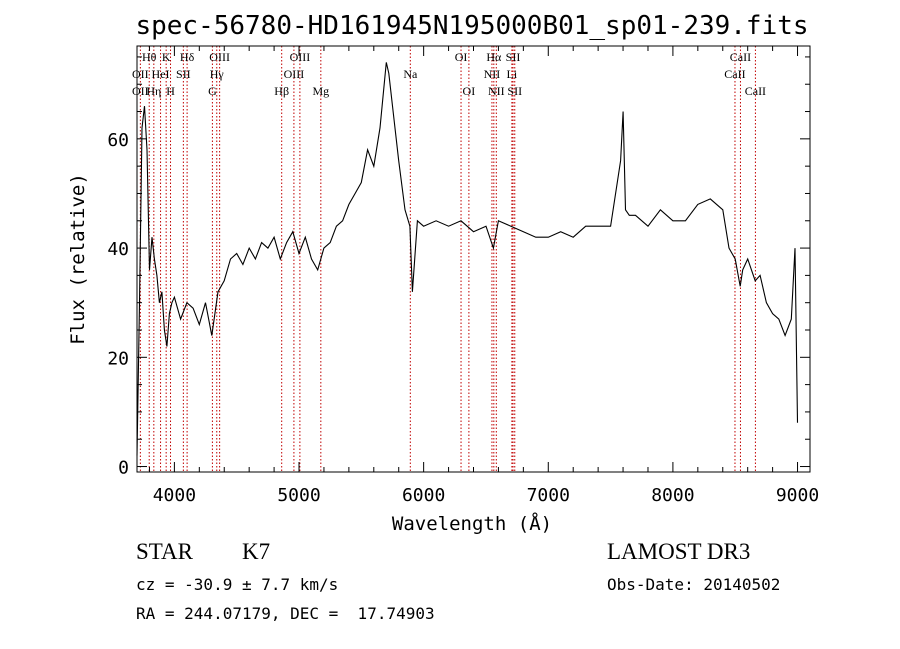 This screenshot has width=900, height=649. I want to click on spectral-line-label: Na, so click(410, 74).